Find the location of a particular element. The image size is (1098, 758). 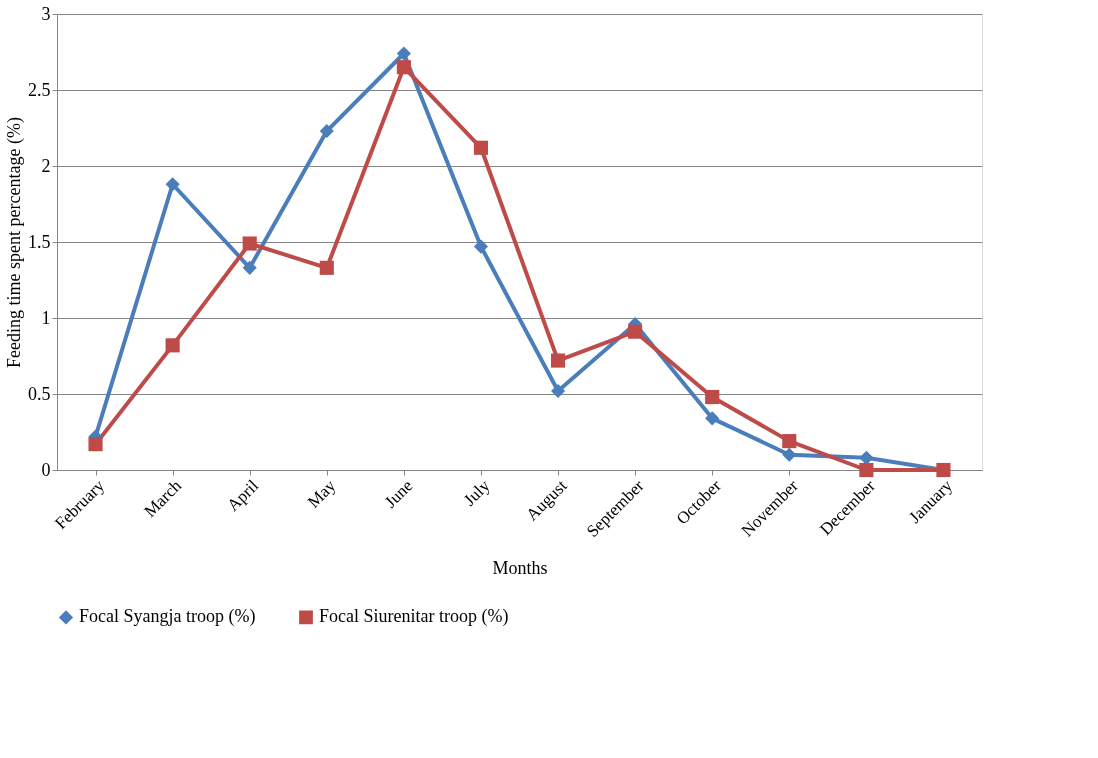

x-tick-label: May is located at coordinates (321, 493).